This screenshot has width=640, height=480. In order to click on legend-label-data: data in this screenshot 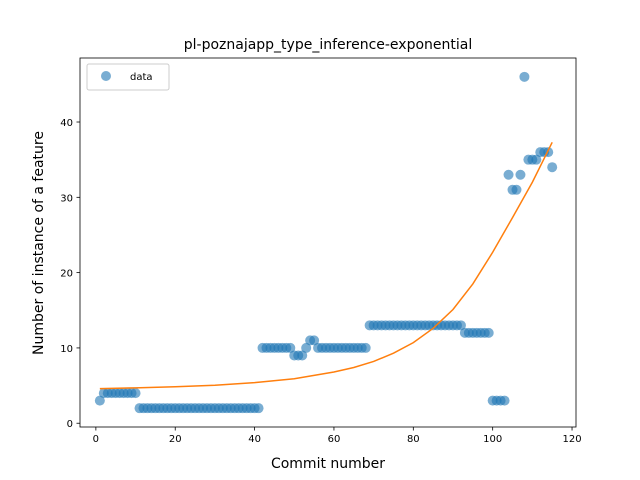, I will do `click(141, 77)`.